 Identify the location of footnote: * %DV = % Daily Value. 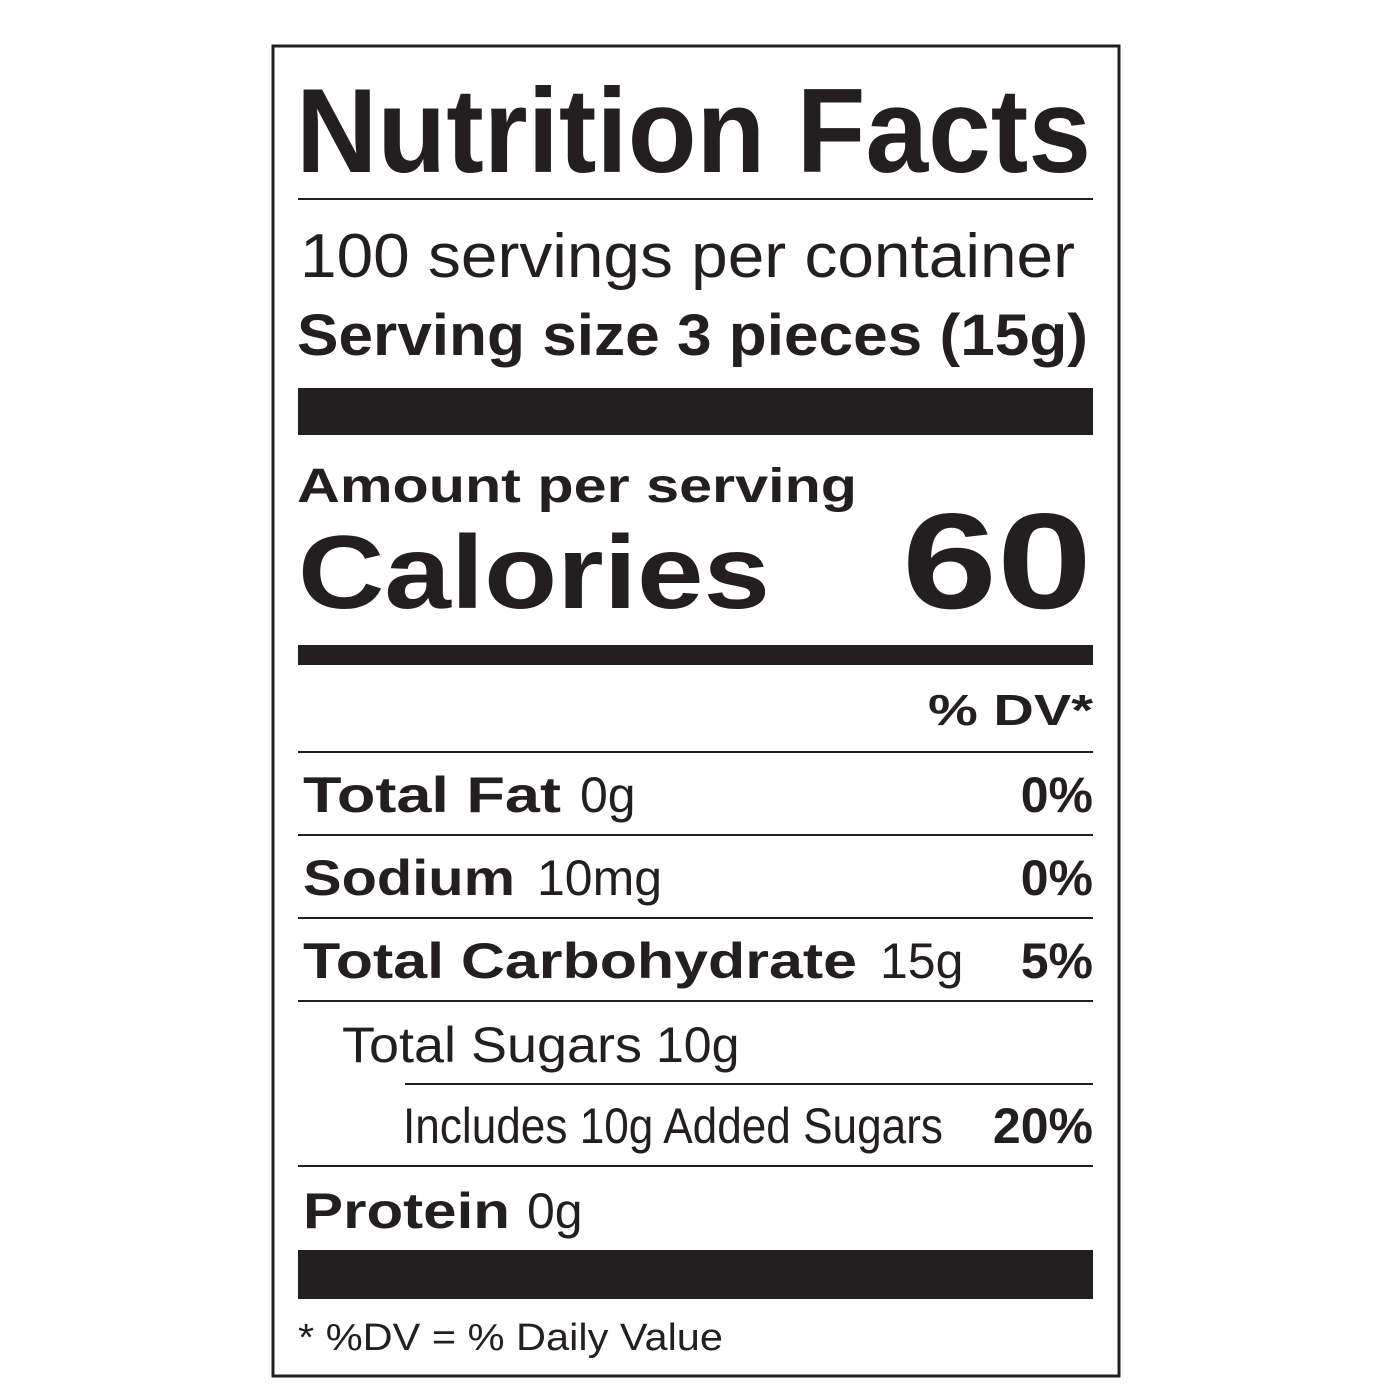
(510, 1338).